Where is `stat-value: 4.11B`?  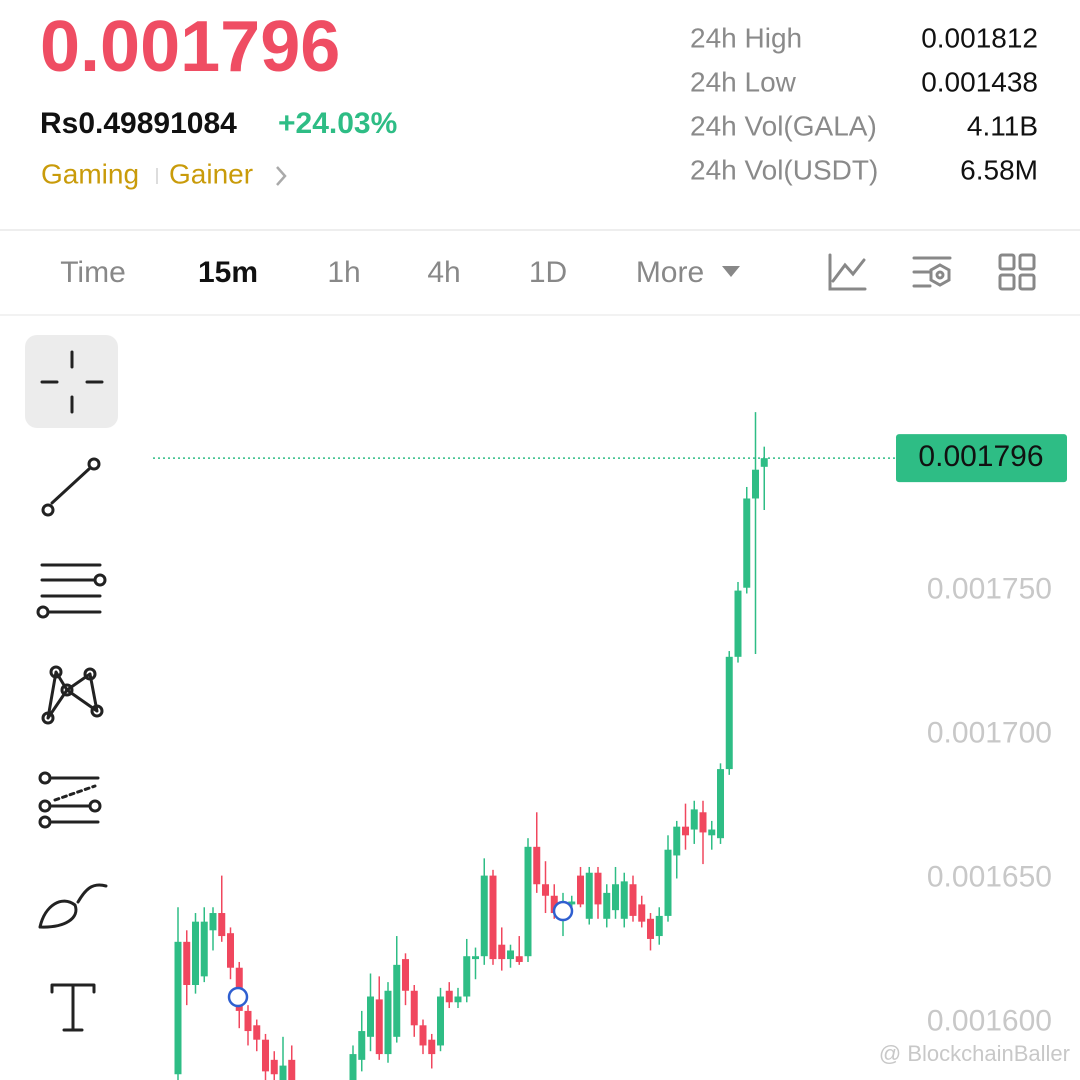 stat-value: 4.11B is located at coordinates (1002, 125).